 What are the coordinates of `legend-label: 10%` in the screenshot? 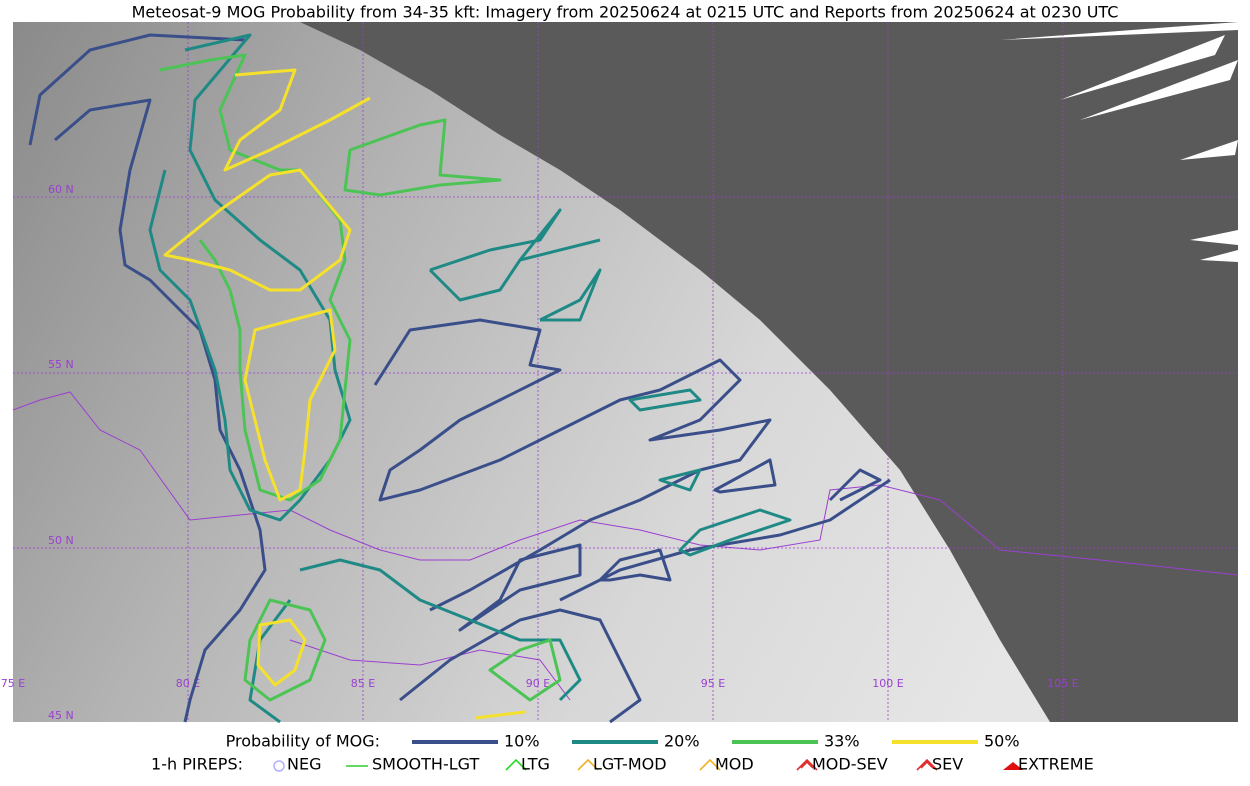 It's located at (522, 741).